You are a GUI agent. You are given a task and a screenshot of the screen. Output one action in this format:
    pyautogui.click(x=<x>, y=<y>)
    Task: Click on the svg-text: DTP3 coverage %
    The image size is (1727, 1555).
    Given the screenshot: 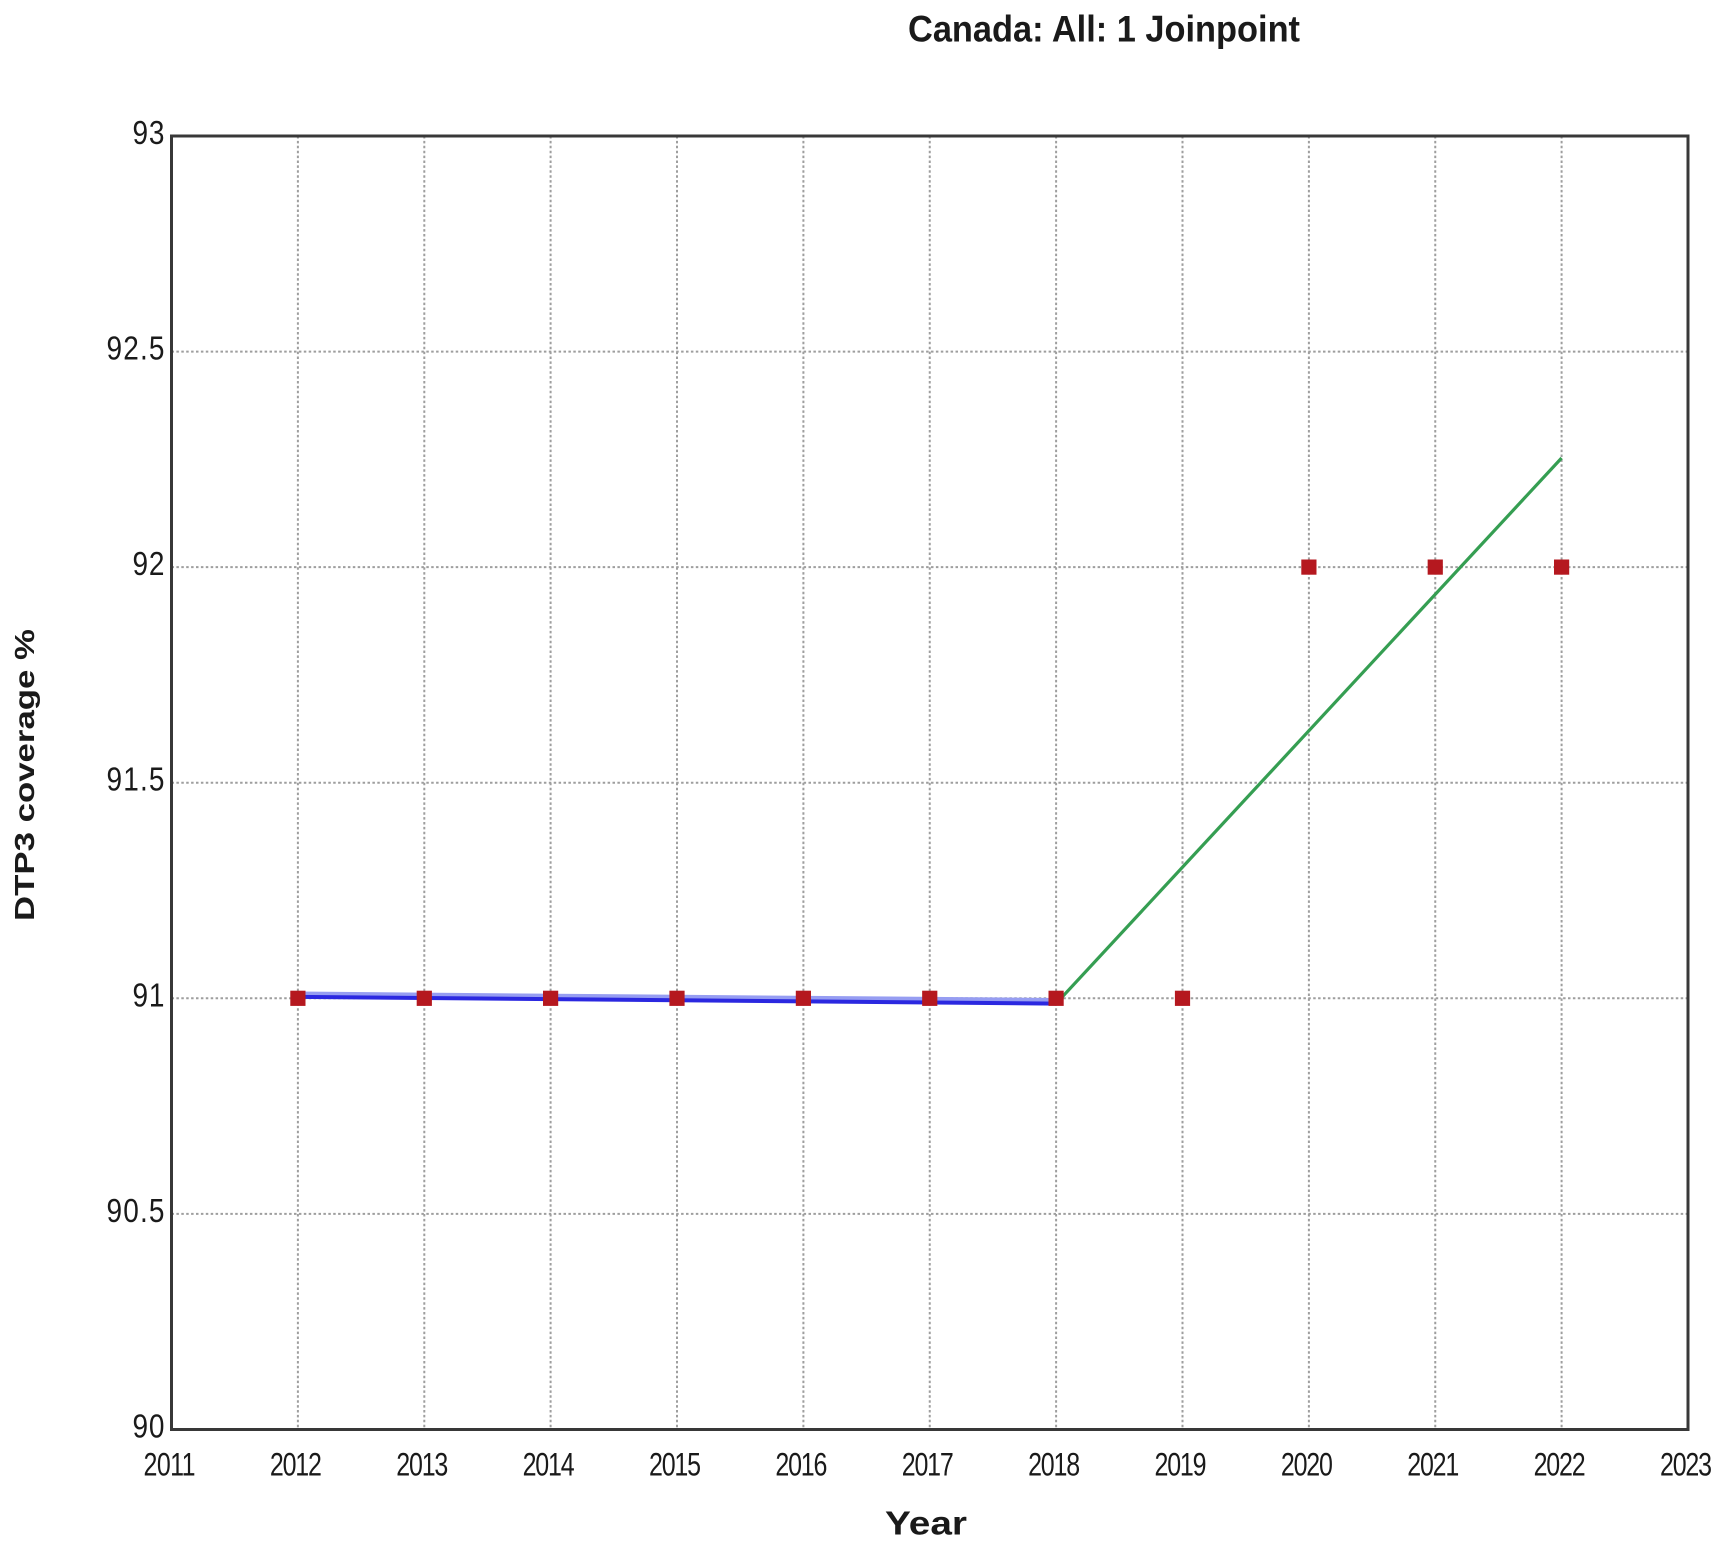 What is the action you would take?
    pyautogui.click(x=24, y=775)
    